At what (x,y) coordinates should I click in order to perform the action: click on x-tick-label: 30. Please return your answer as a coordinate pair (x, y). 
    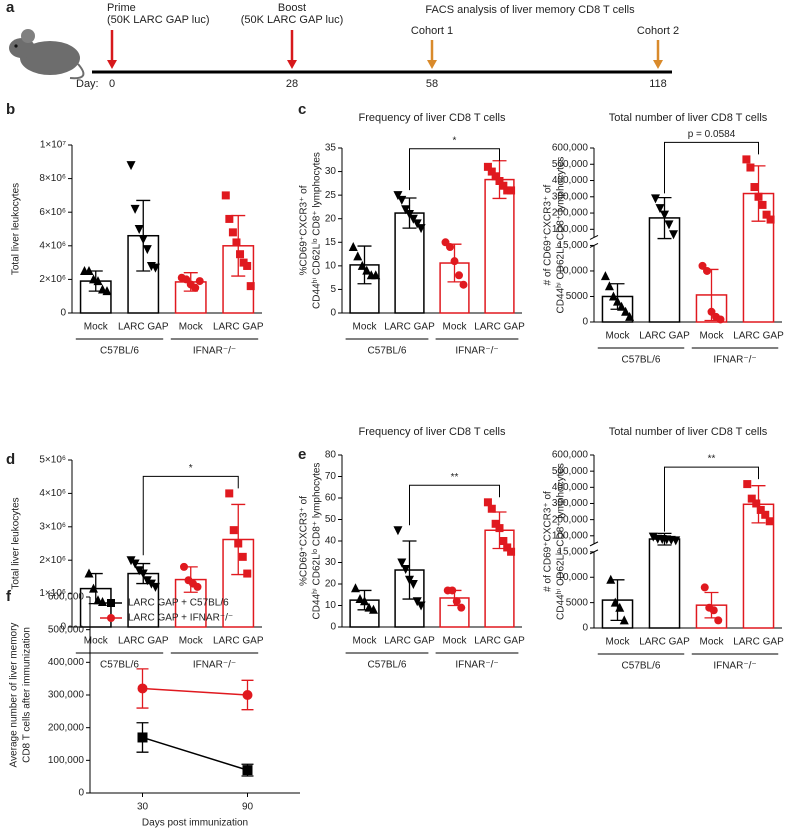
    Looking at the image, I should click on (143, 807).